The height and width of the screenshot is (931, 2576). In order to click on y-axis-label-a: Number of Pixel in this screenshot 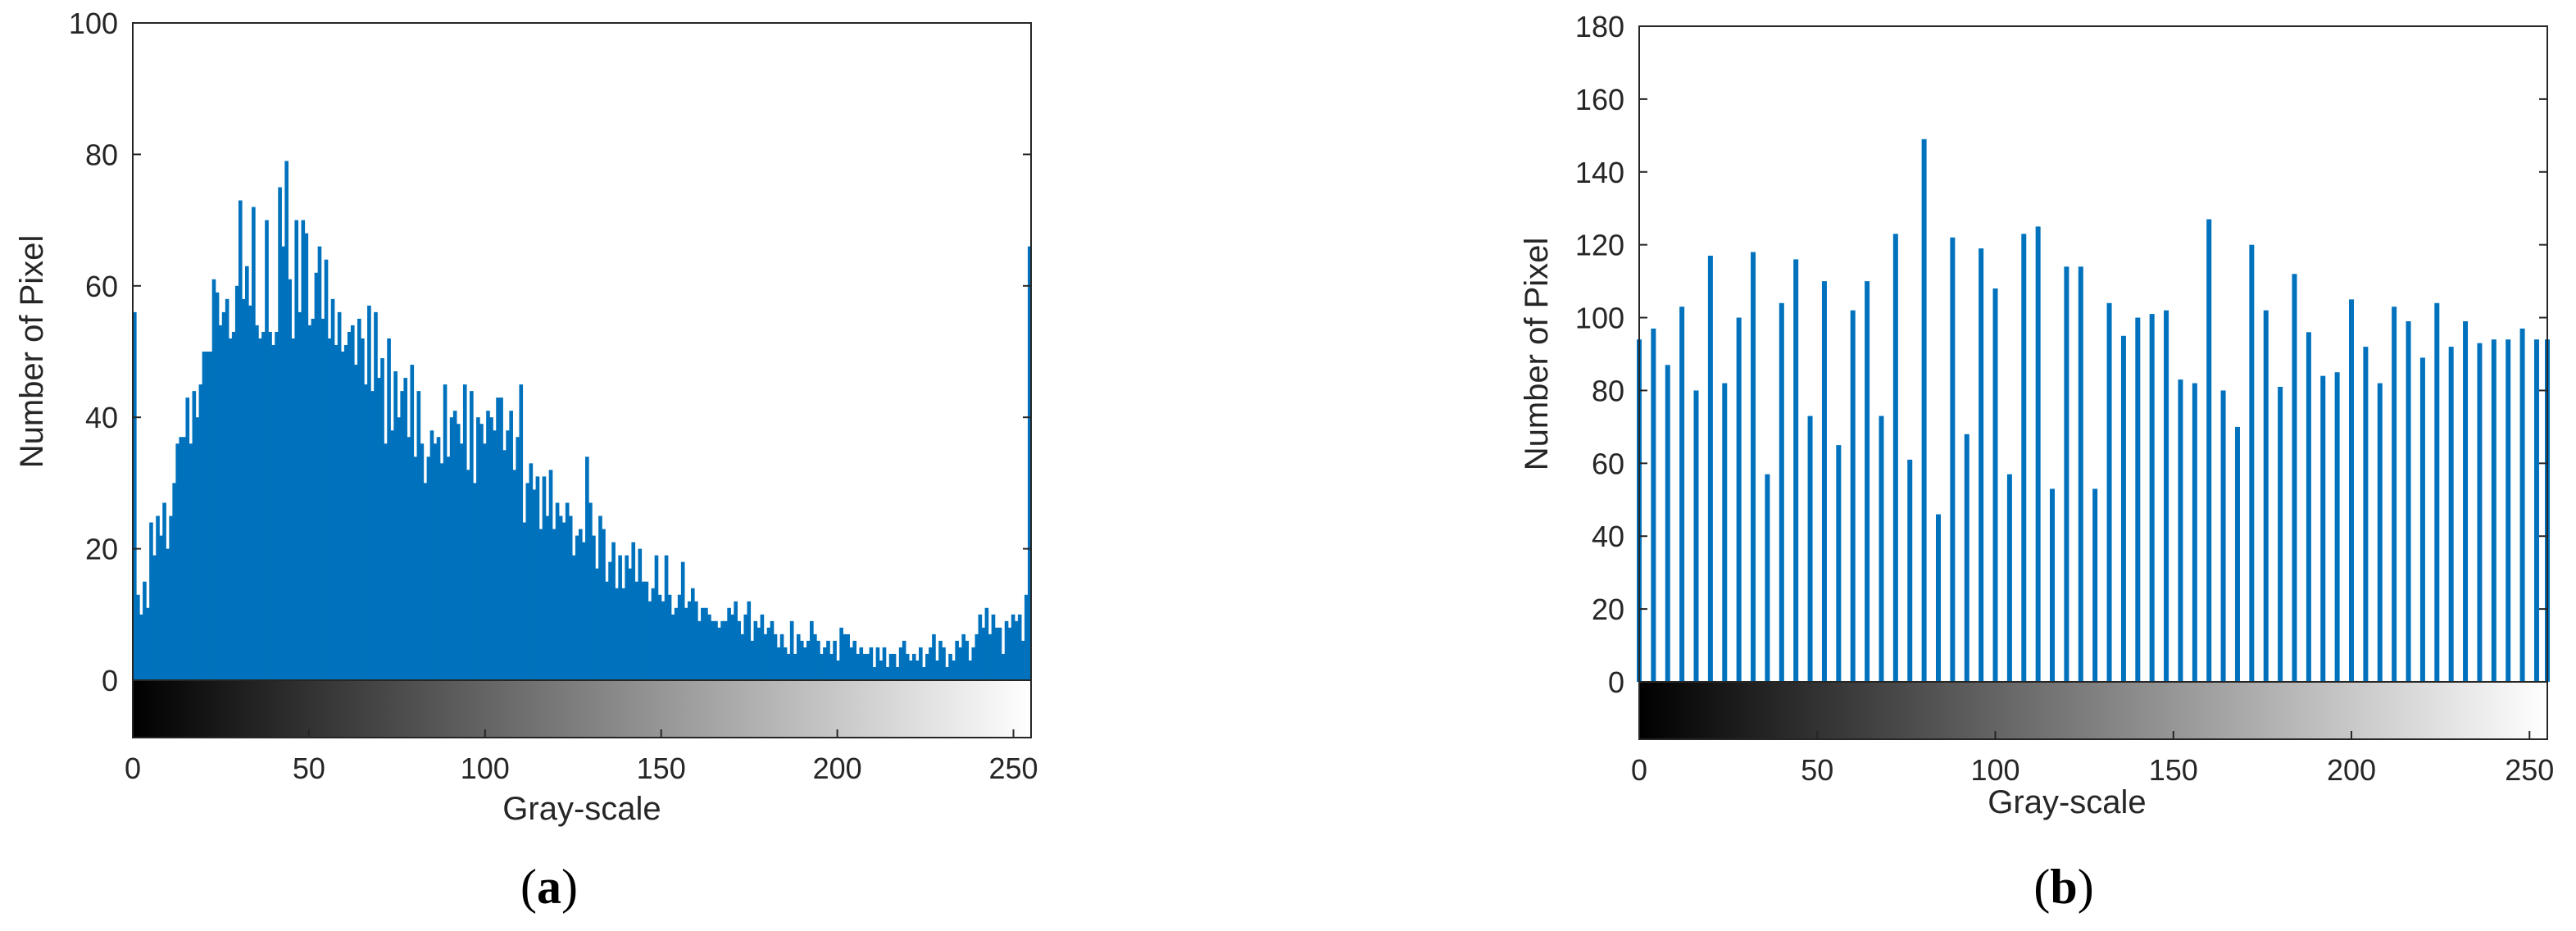, I will do `click(32, 352)`.